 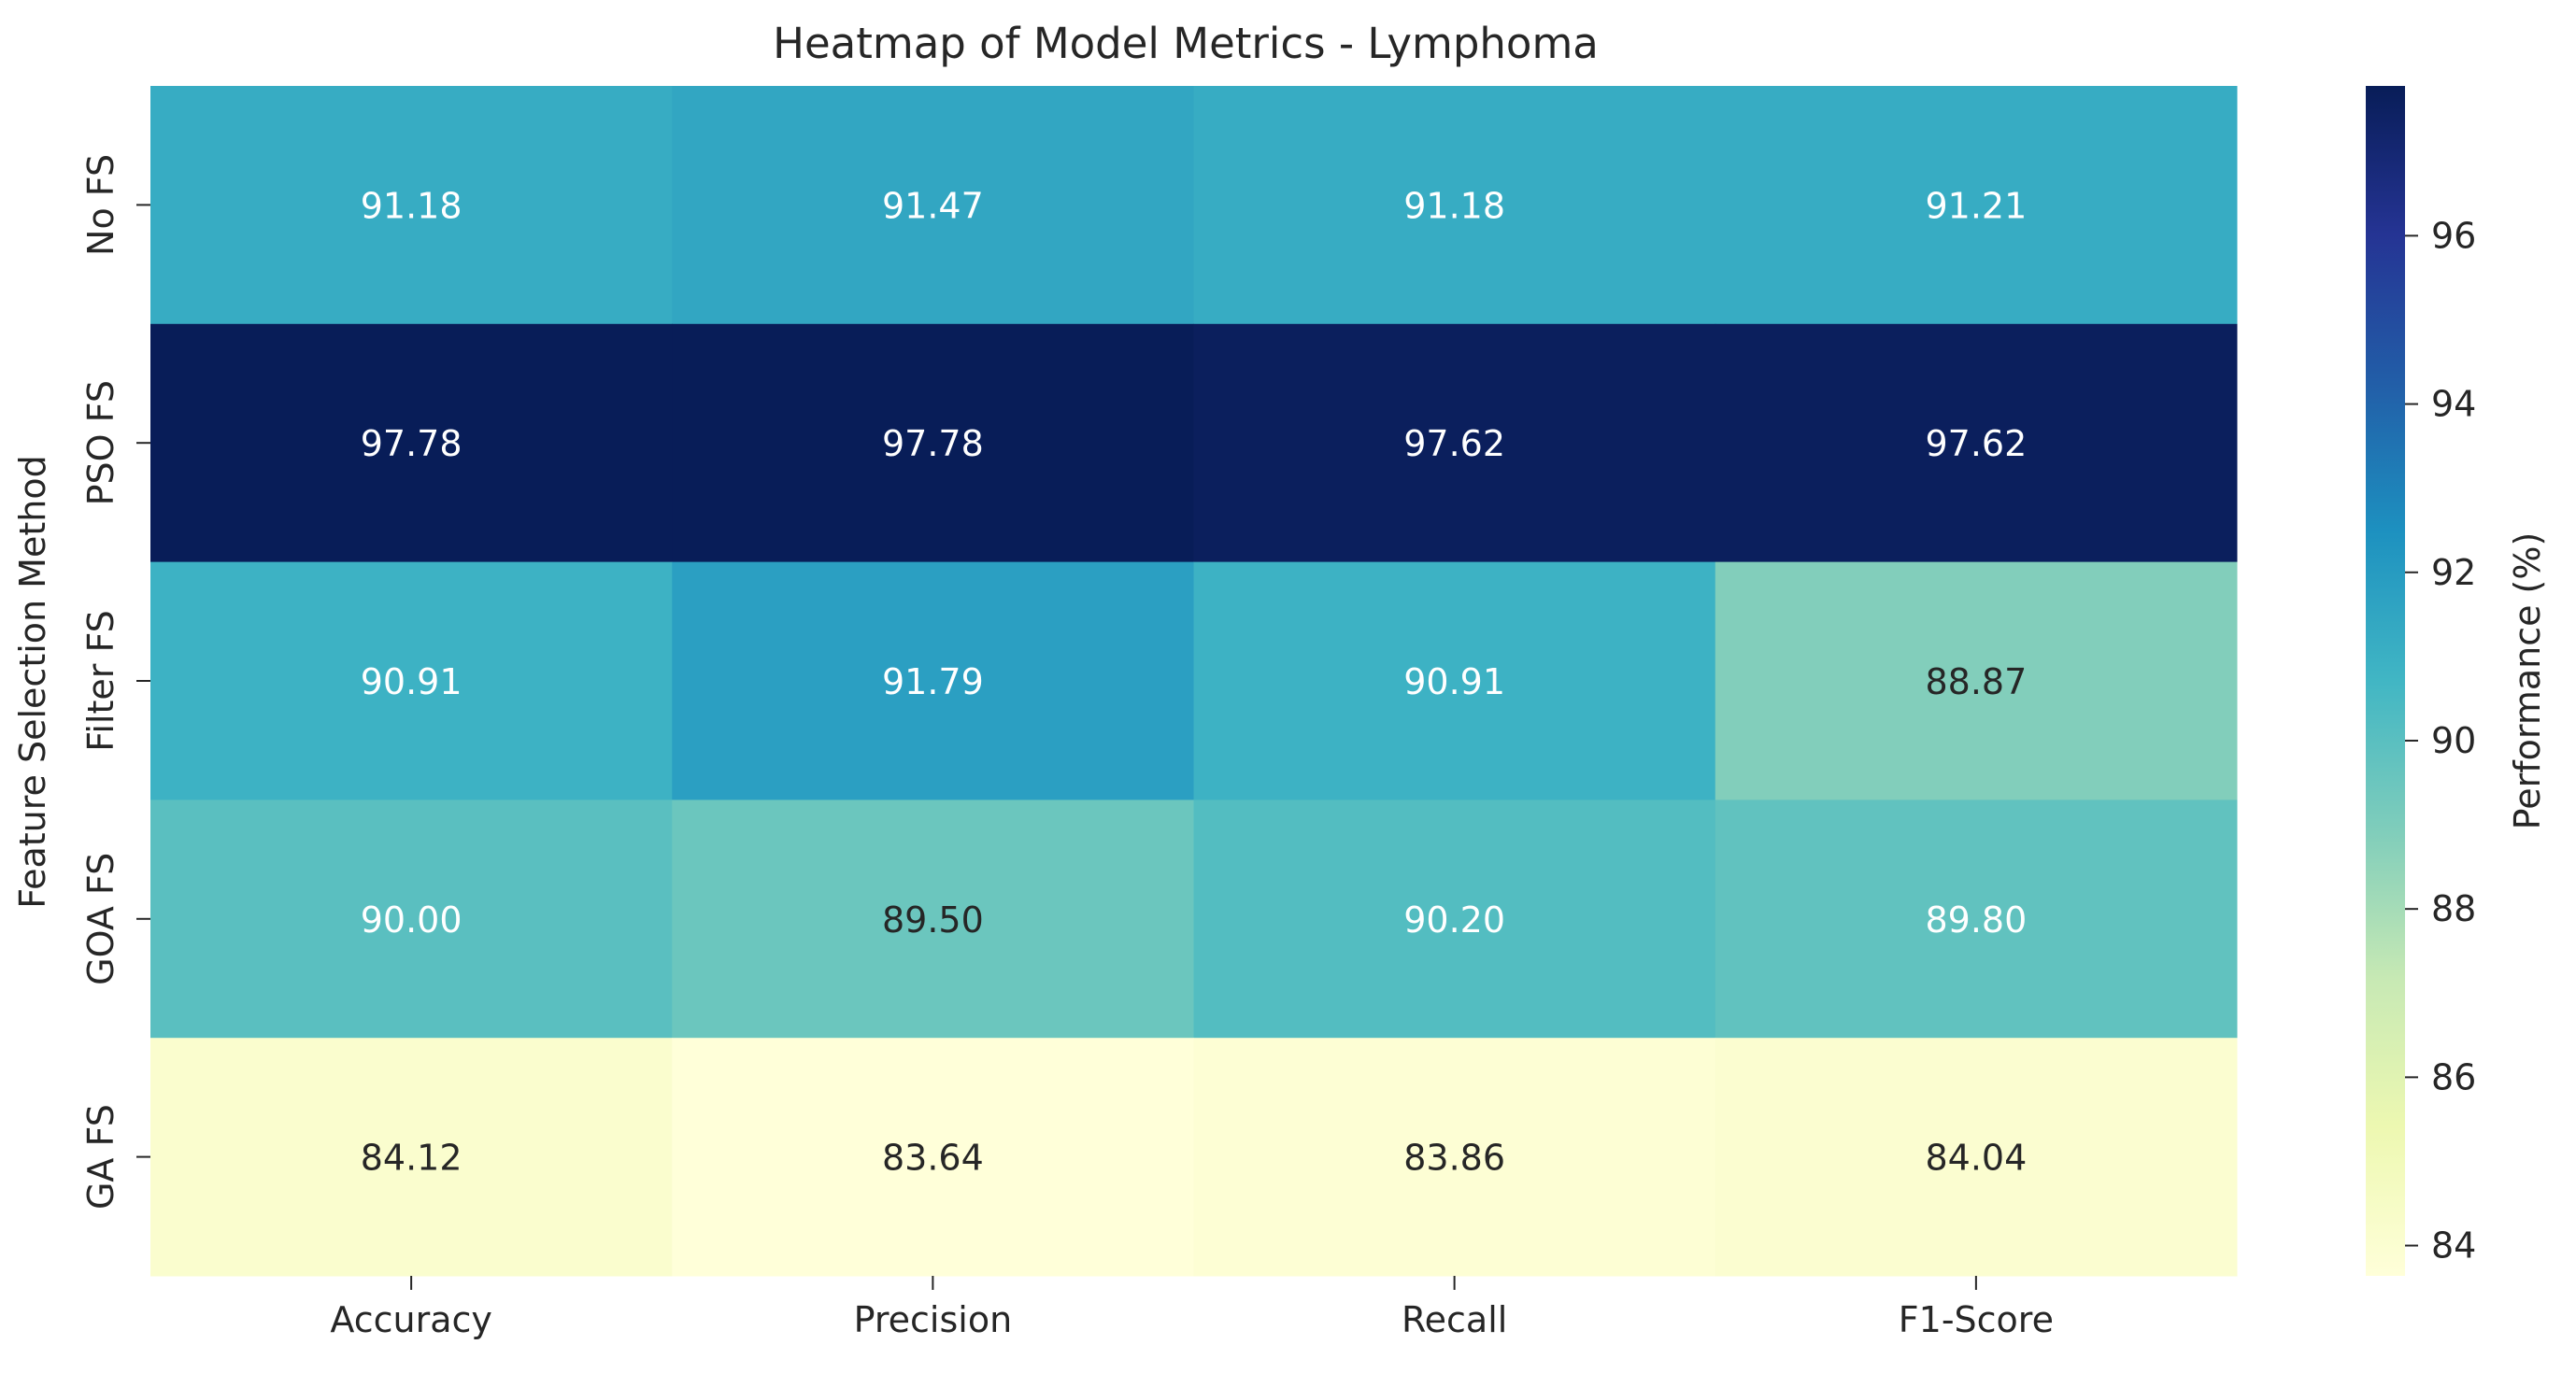 I want to click on cell-value-label-4-0: 84.12, so click(x=412, y=1158).